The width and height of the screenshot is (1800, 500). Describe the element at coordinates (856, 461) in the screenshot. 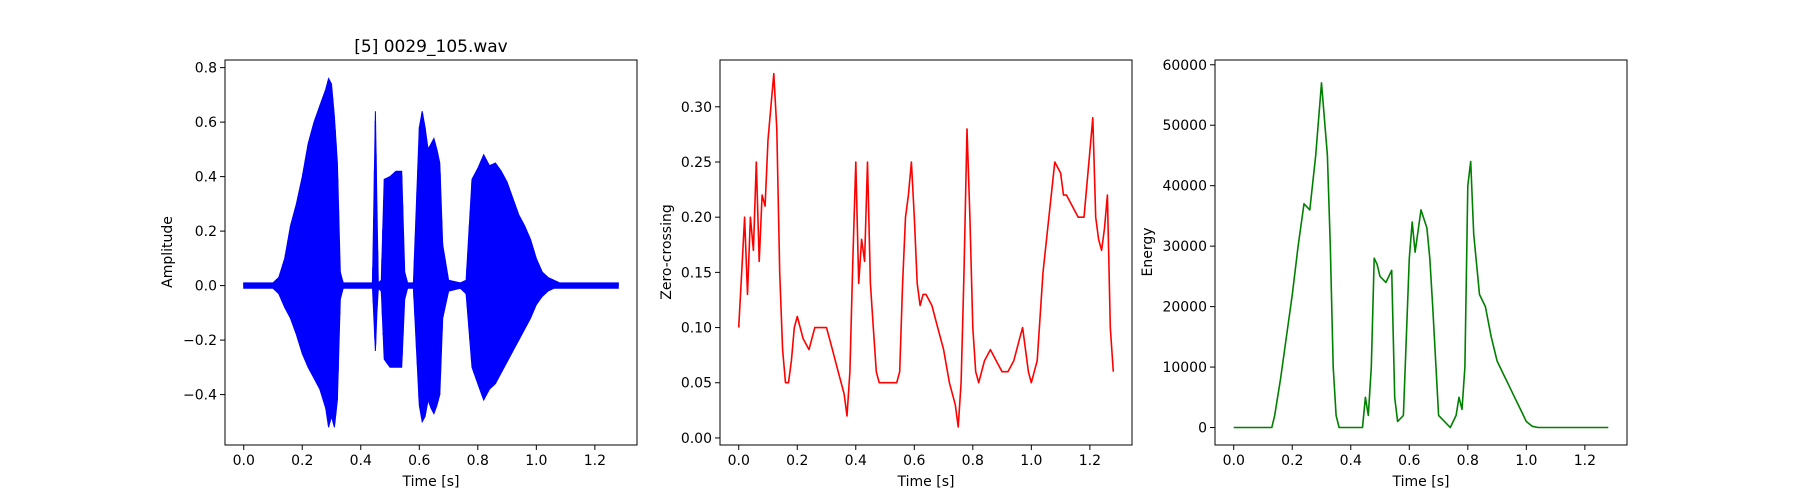

I see `zero-crossing-x-tick-label: 0.4` at that location.